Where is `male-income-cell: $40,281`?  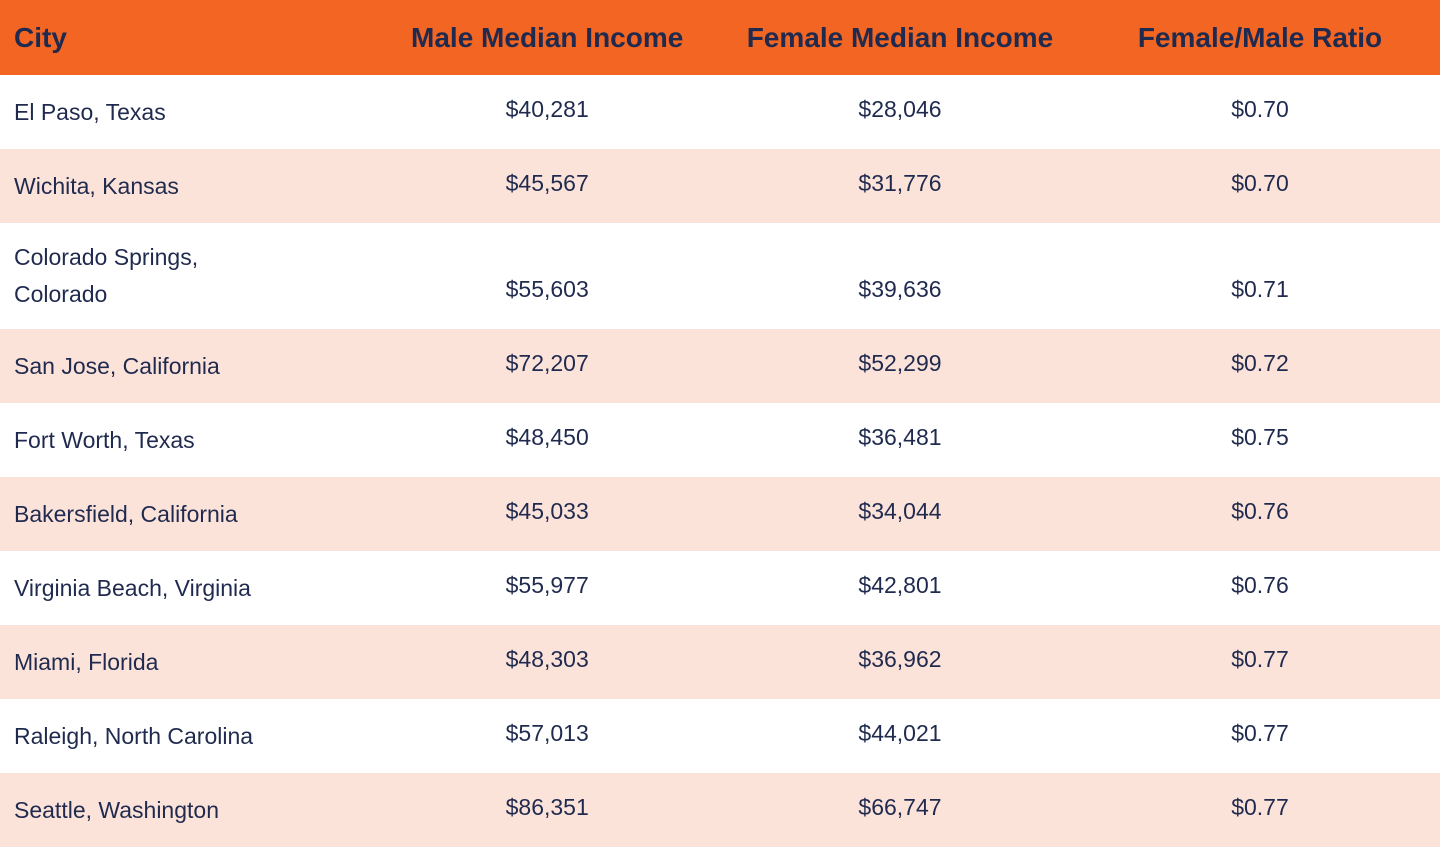
male-income-cell: $40,281 is located at coordinates (547, 109).